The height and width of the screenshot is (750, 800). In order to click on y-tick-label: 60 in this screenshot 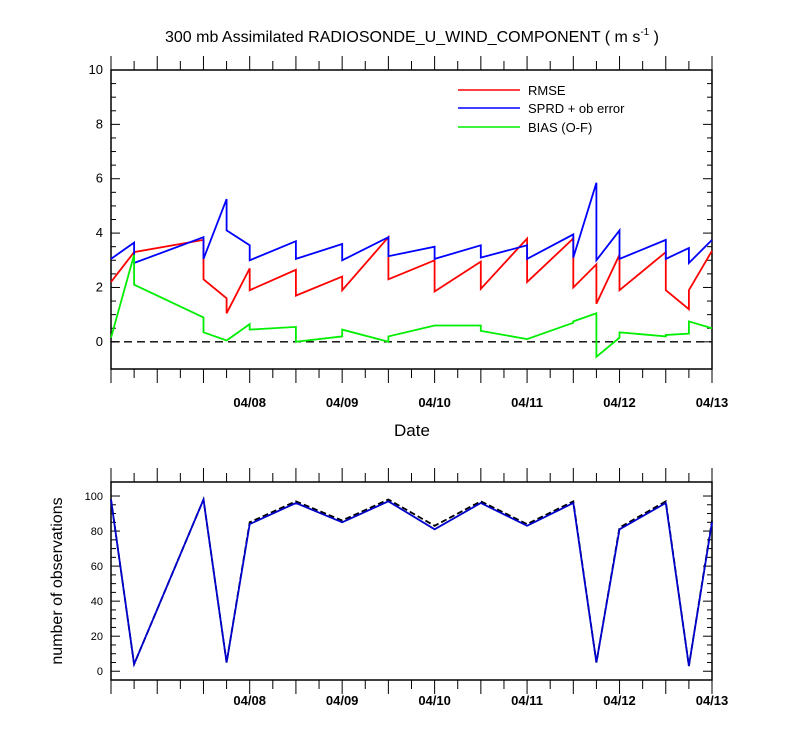, I will do `click(97, 567)`.